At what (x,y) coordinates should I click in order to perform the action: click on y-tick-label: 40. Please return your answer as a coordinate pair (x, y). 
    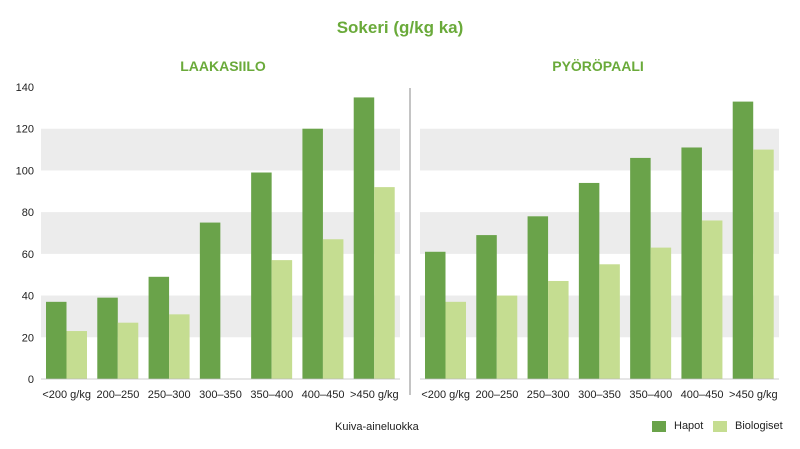
    Looking at the image, I should click on (28, 297).